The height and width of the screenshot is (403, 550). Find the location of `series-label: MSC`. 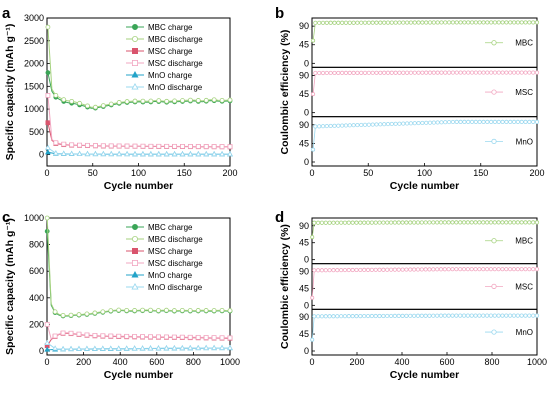

series-label: MSC is located at coordinates (524, 92).